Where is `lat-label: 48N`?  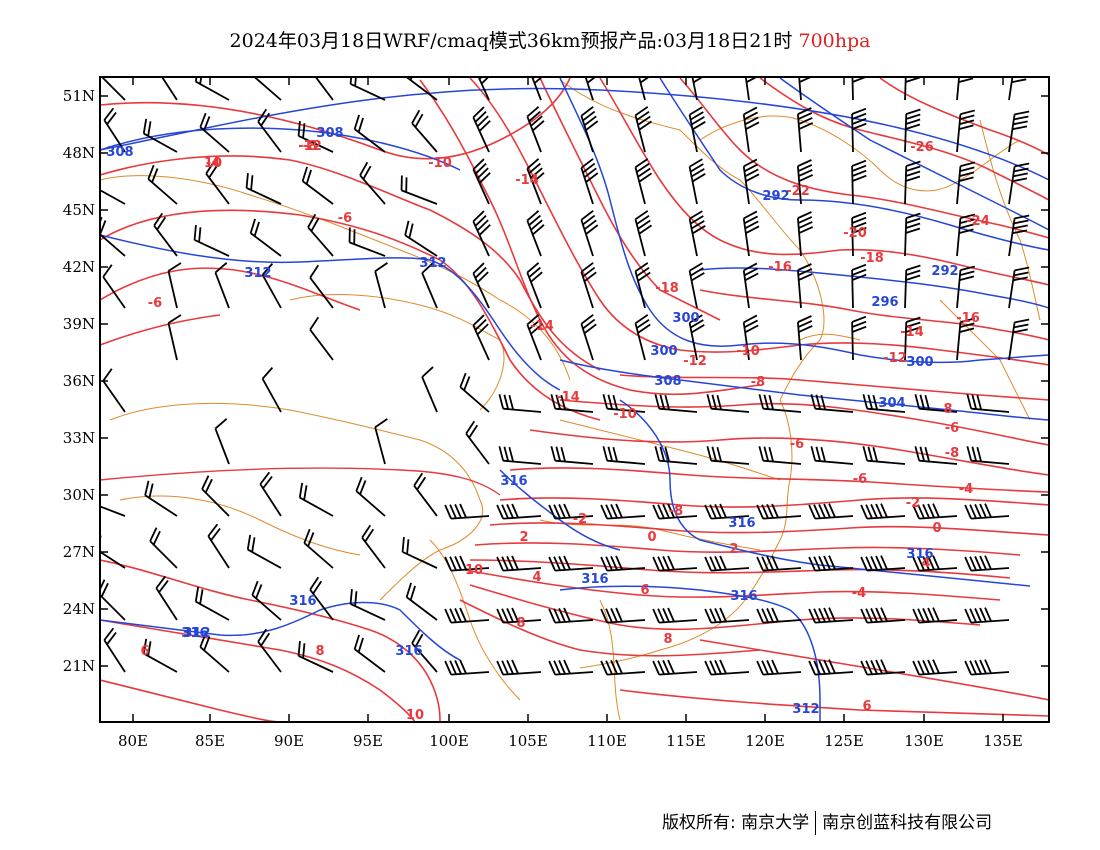
lat-label: 48N is located at coordinates (79, 153).